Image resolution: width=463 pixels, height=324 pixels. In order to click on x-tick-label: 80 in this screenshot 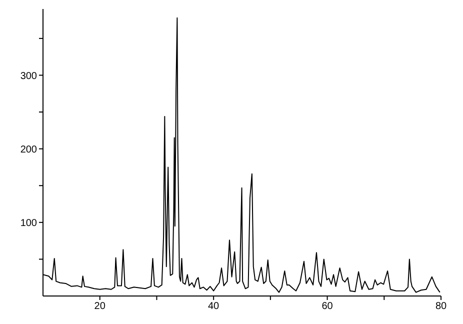, I will do `click(441, 306)`.